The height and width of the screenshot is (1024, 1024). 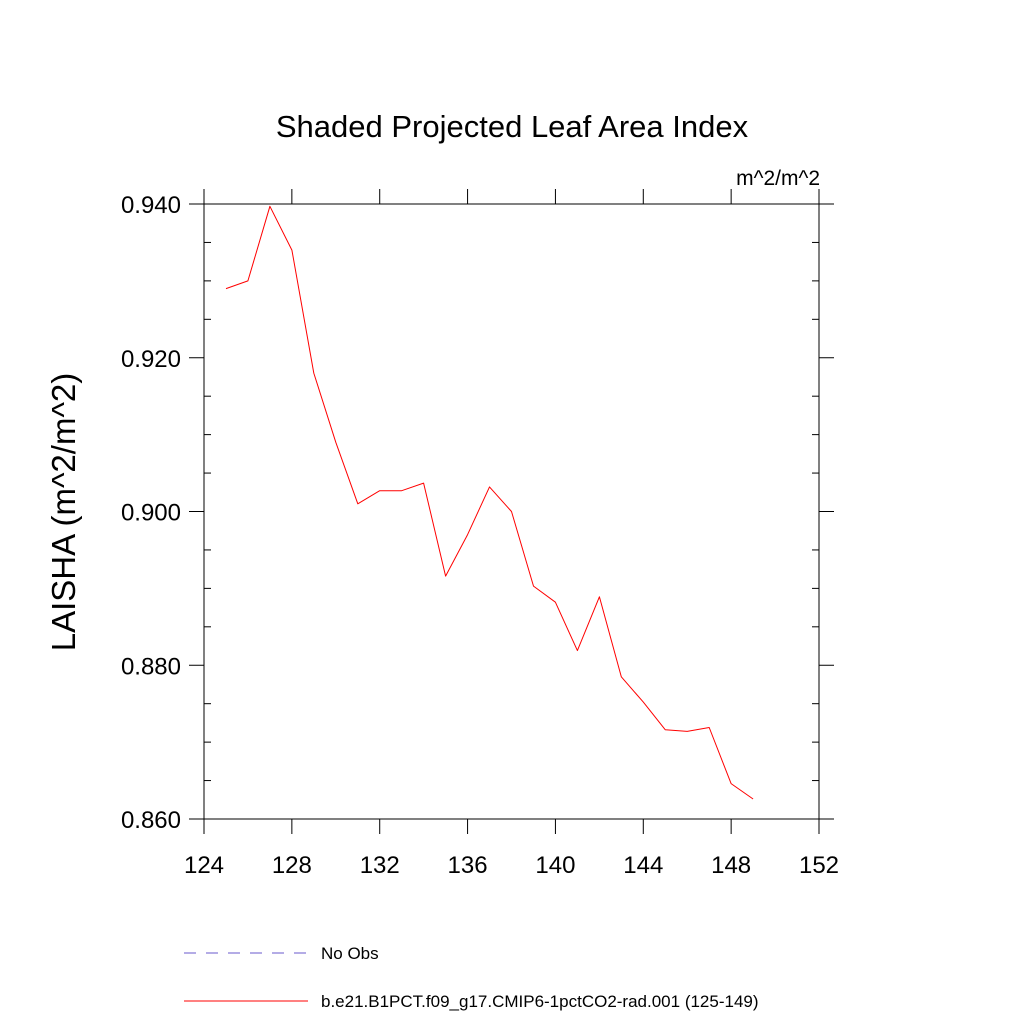 What do you see at coordinates (151, 666) in the screenshot?
I see `y-tick-label: 0.880` at bounding box center [151, 666].